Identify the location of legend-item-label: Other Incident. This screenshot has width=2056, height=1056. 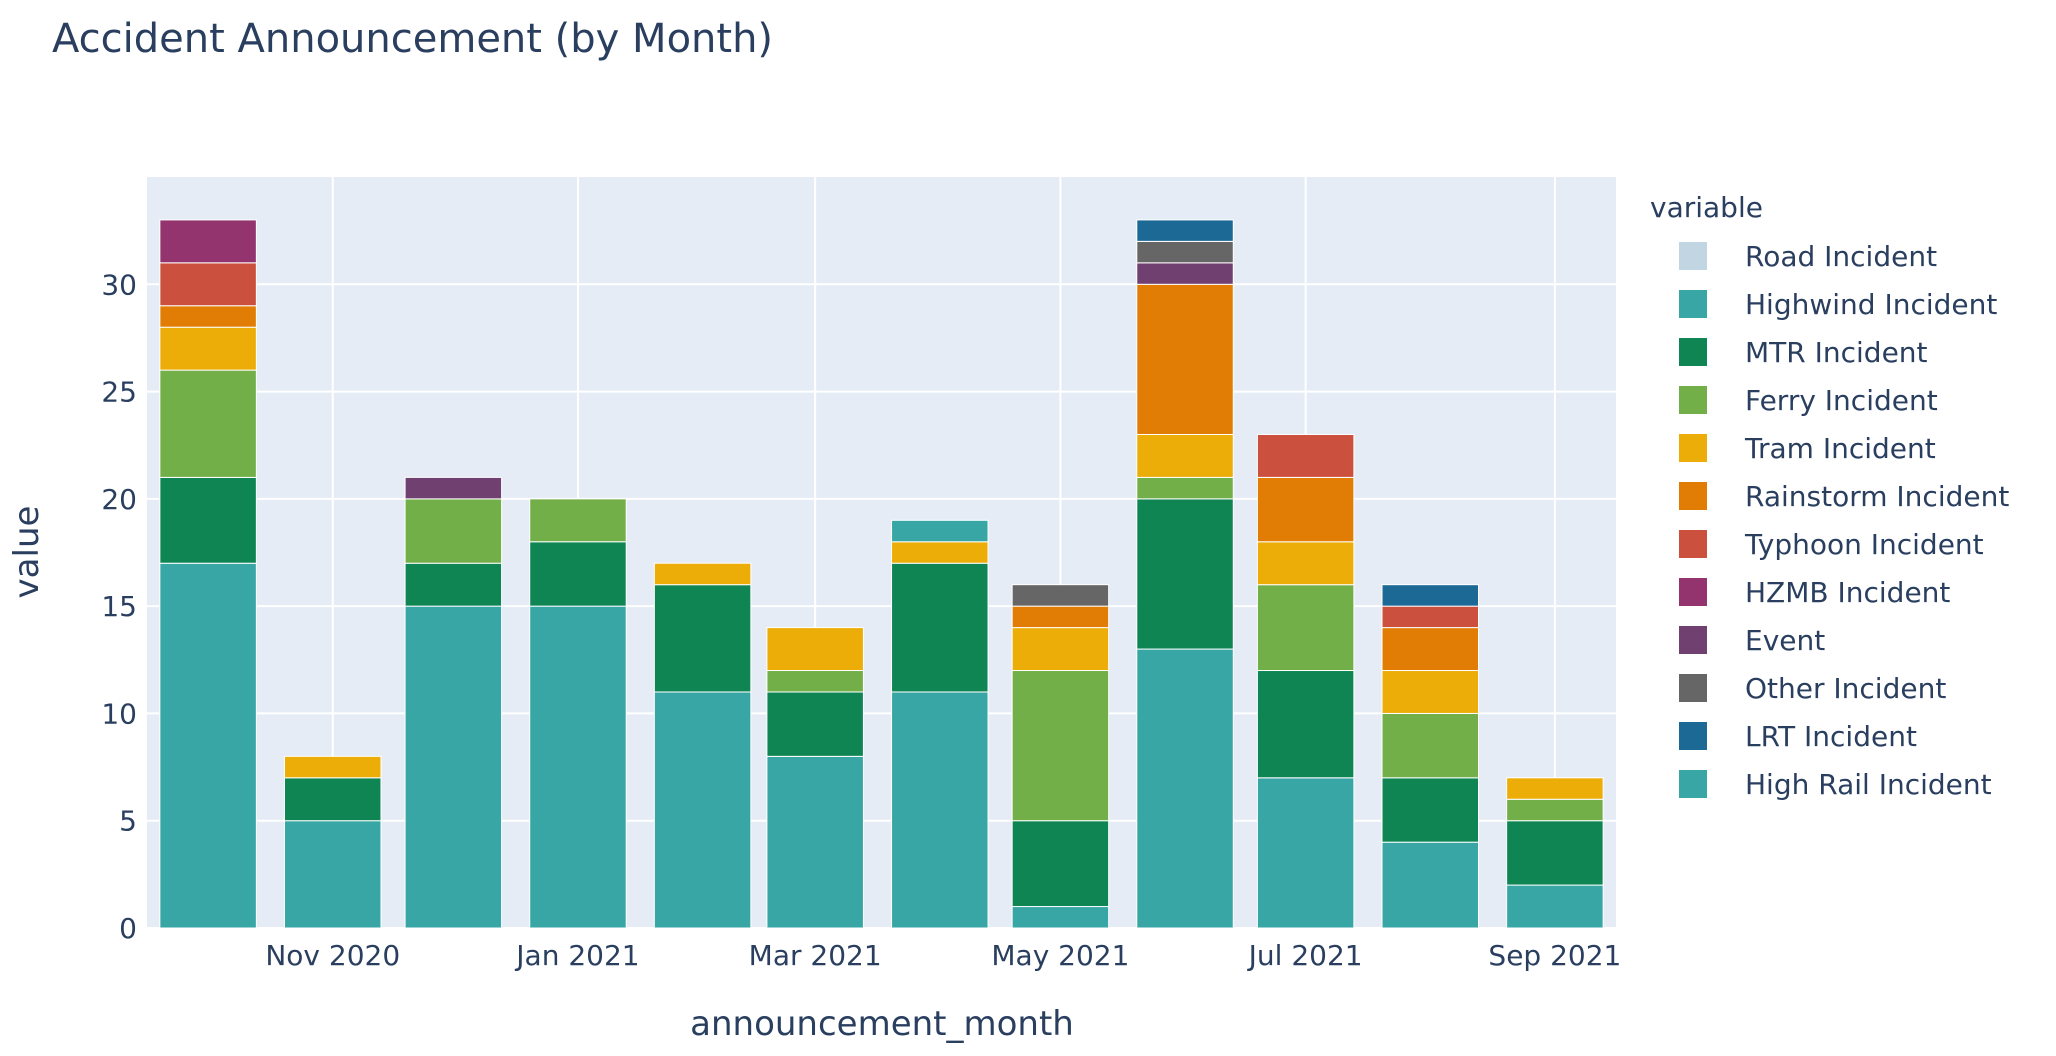
(1845, 688).